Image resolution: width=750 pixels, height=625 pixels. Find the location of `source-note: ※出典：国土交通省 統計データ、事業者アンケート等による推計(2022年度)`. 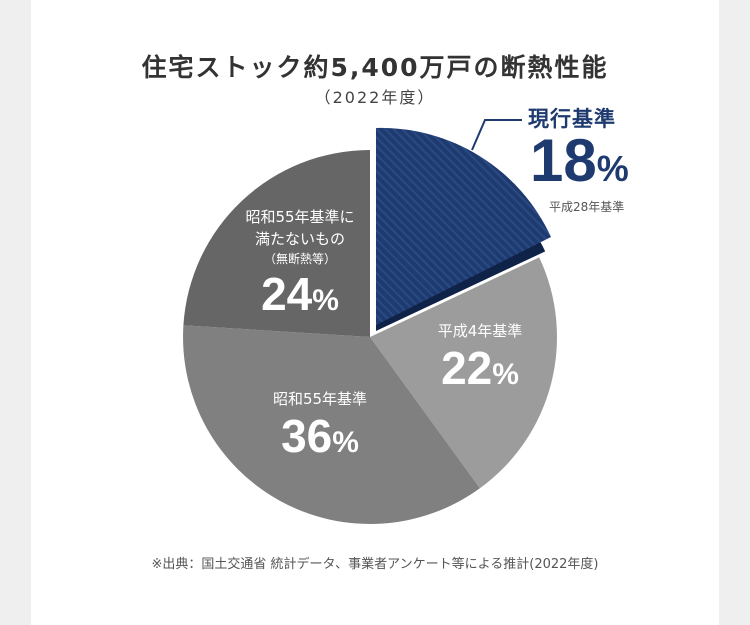

source-note: ※出典：国土交通省 統計データ、事業者アンケート等による推計(2022年度) is located at coordinates (375, 564).